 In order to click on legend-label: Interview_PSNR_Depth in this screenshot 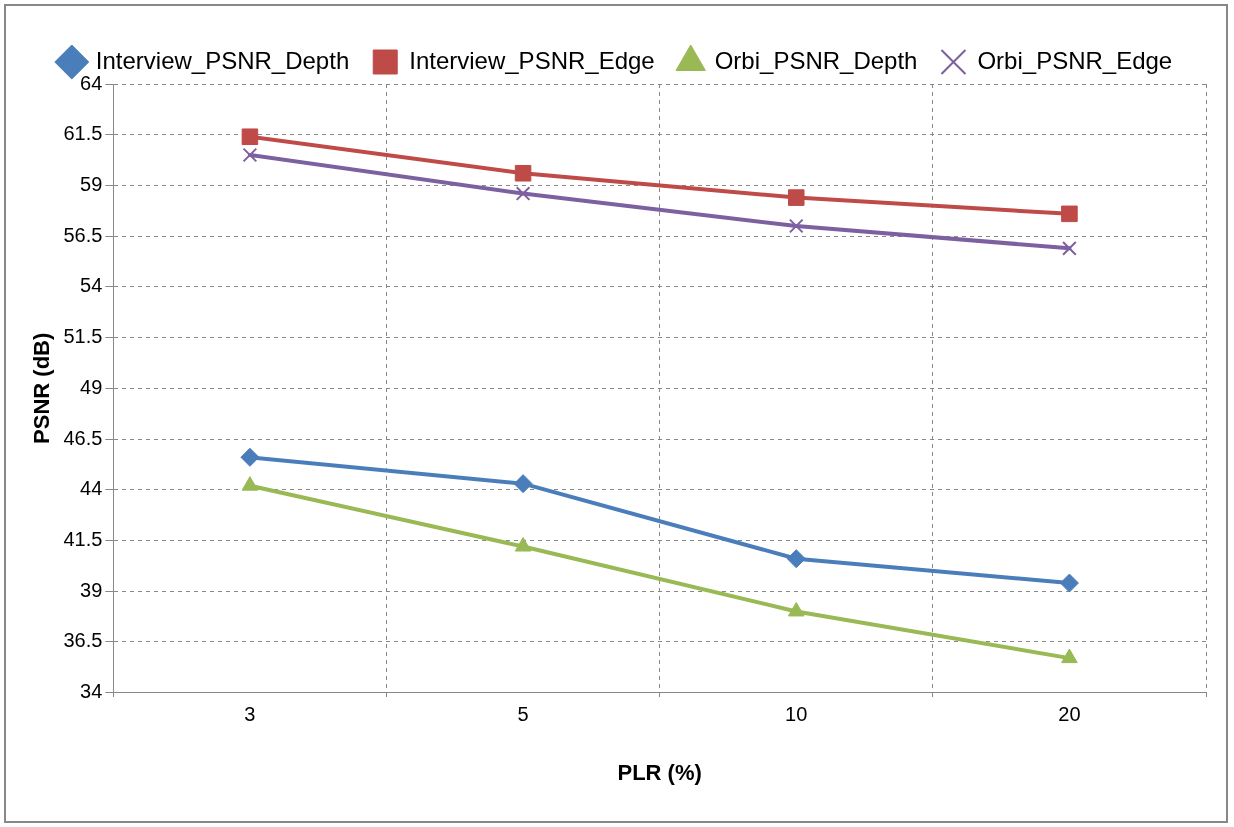, I will do `click(222, 60)`.